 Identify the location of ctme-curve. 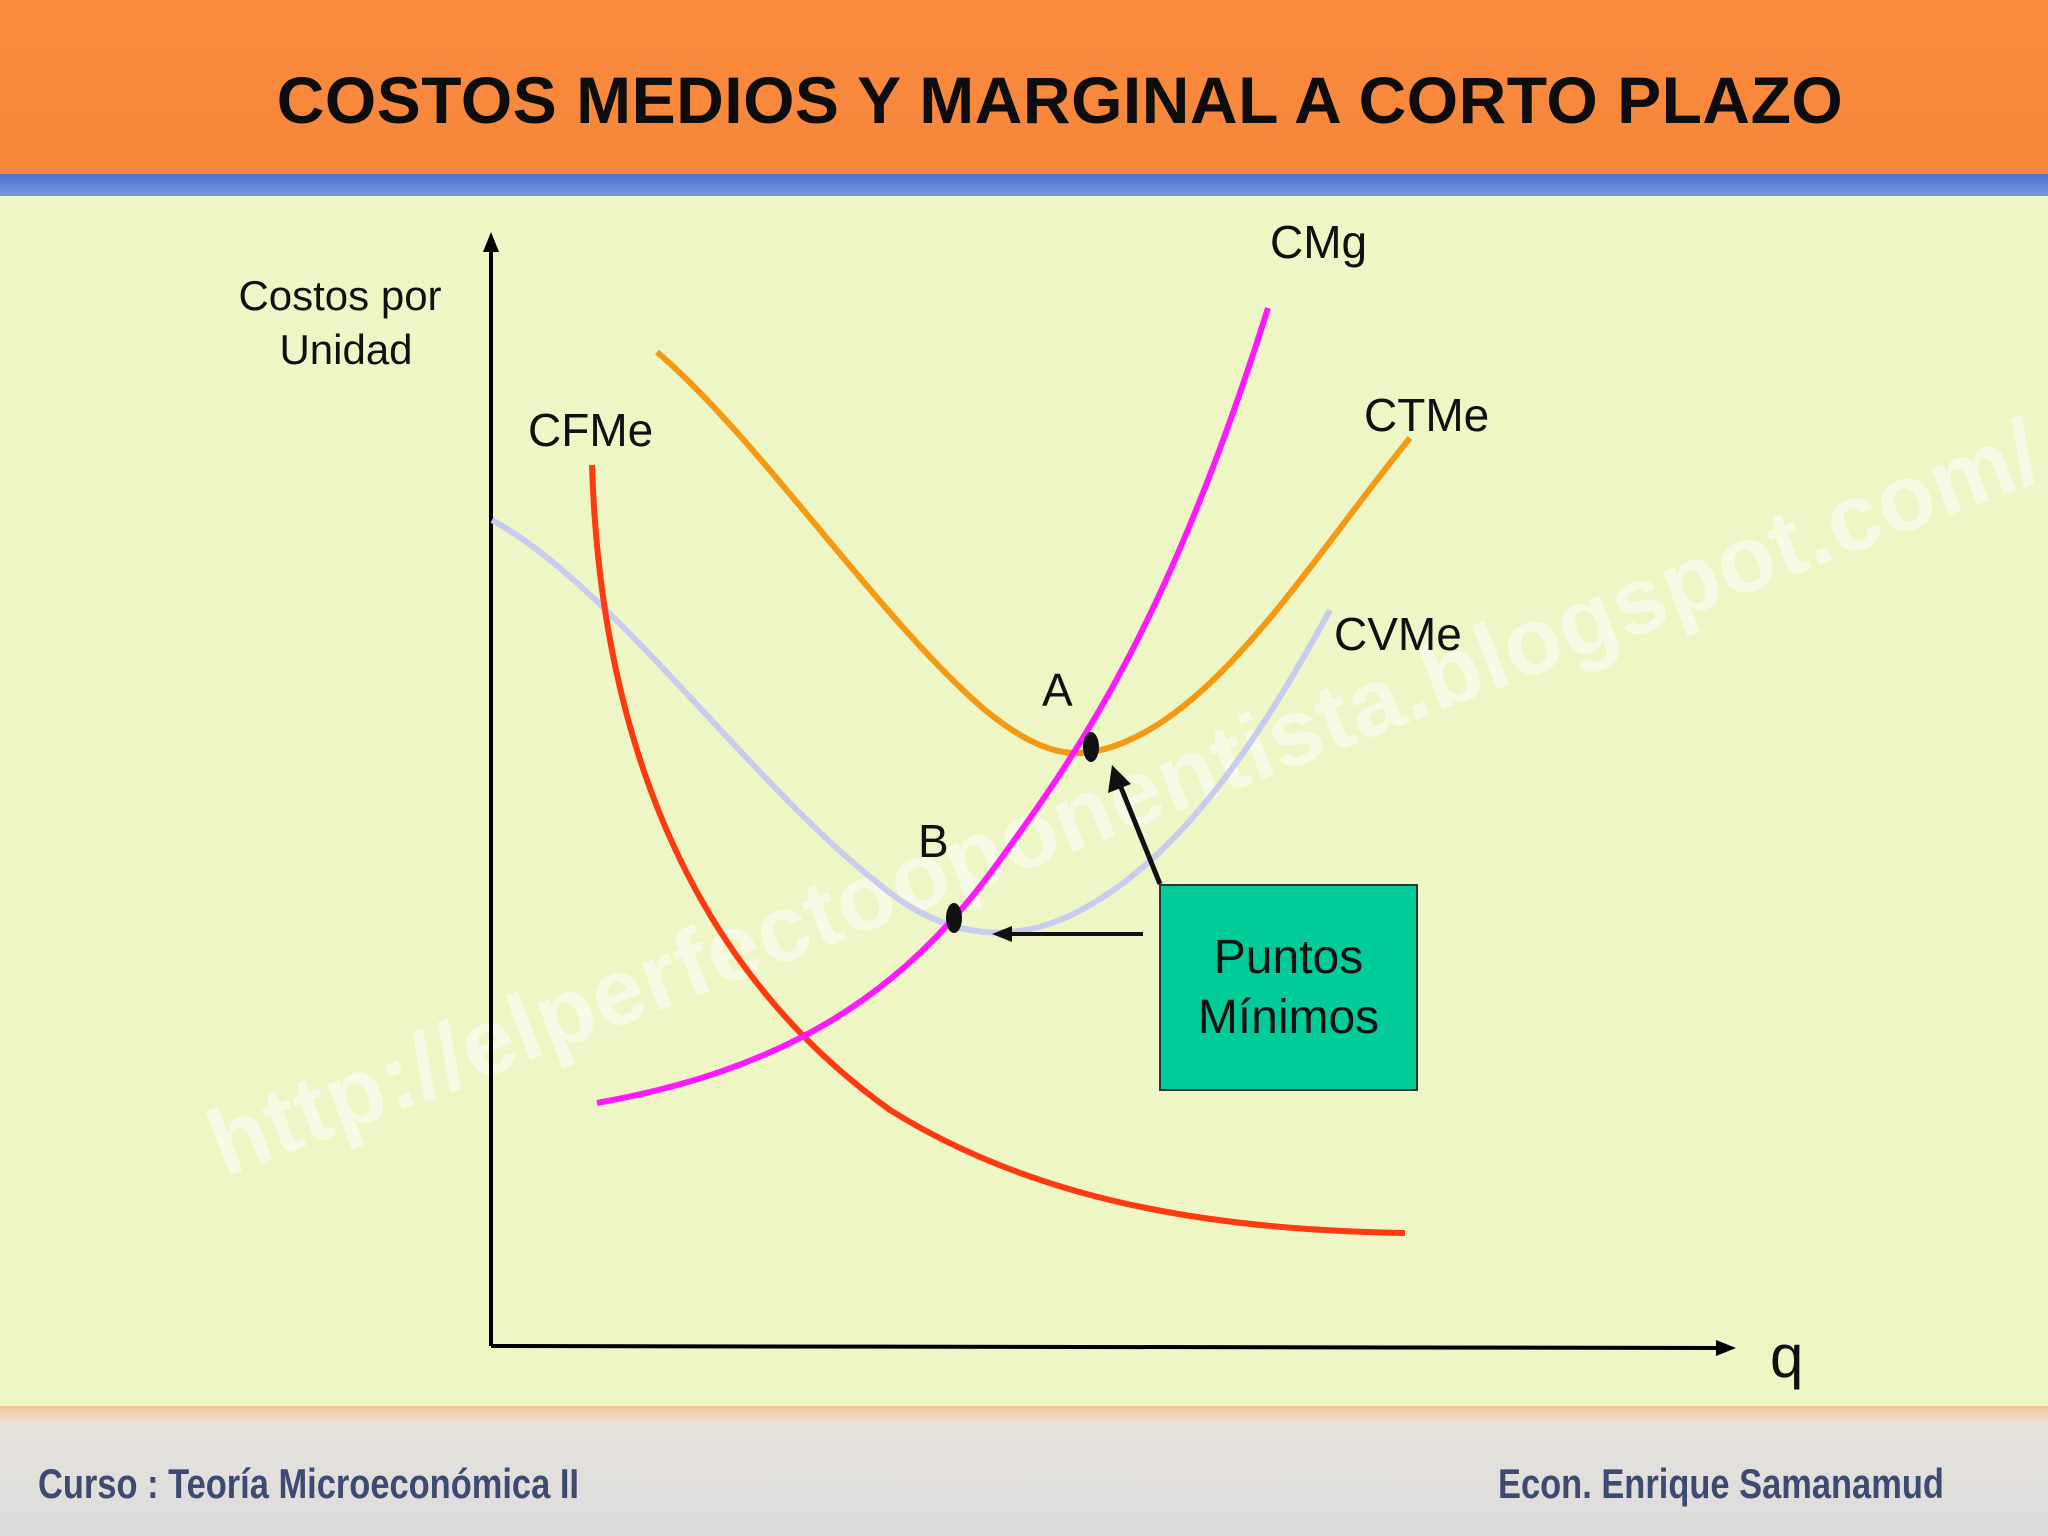
(1034, 553).